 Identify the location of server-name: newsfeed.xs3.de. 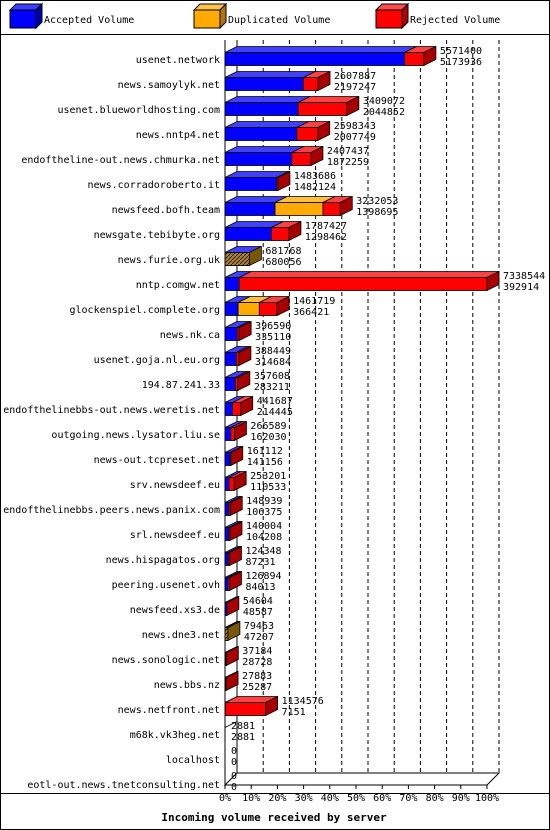
(175, 610).